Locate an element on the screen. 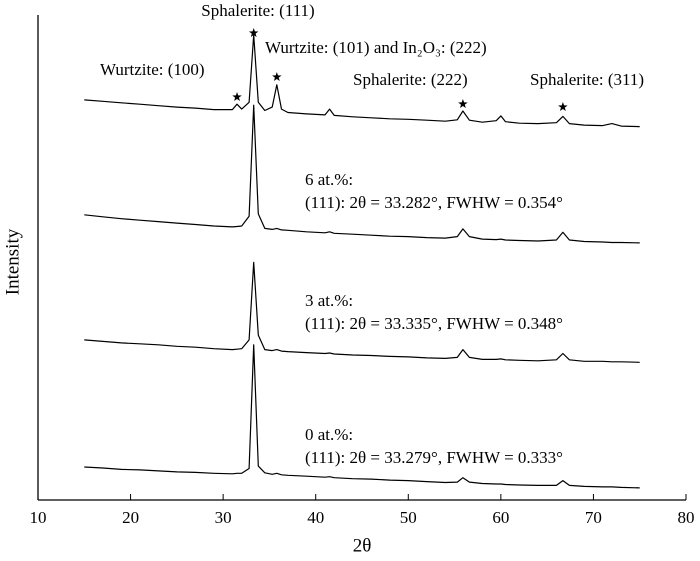 Image resolution: width=700 pixels, height=561 pixels. series-note: (111): 2θ = 33.335°, FWHW = 0.348° is located at coordinates (434, 323).